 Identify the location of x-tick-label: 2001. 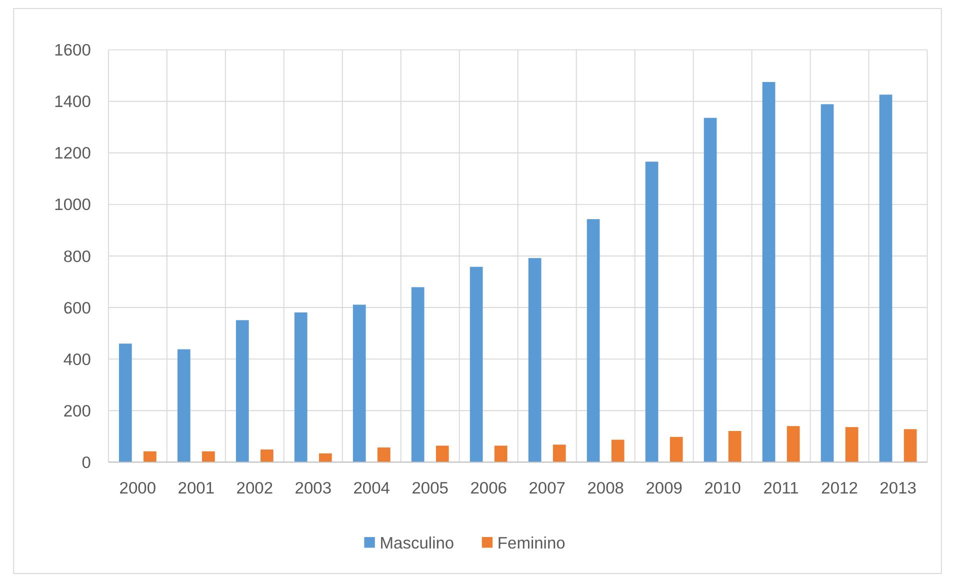
(196, 488).